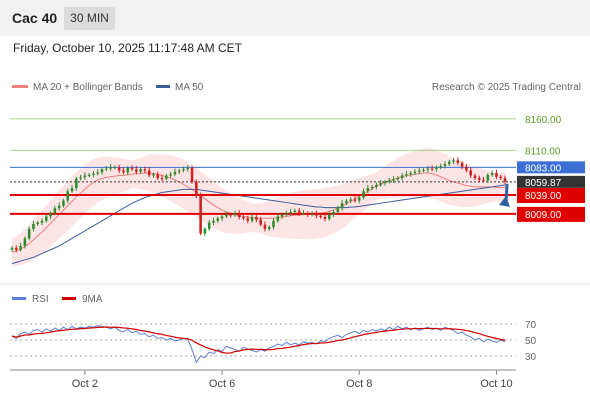 The image size is (590, 400). Describe the element at coordinates (19, 298) in the screenshot. I see `rsi-legend-swatch` at that location.